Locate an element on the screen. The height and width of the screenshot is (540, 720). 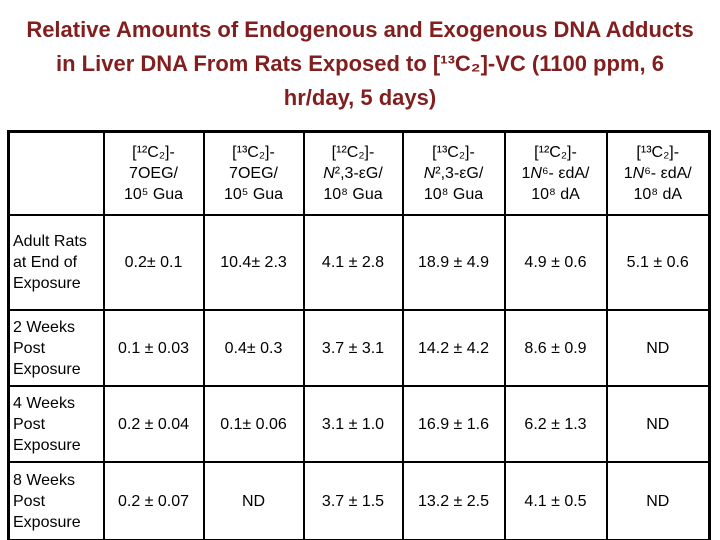
table-cell: 0.1 ± 0.03 is located at coordinates (153, 348).